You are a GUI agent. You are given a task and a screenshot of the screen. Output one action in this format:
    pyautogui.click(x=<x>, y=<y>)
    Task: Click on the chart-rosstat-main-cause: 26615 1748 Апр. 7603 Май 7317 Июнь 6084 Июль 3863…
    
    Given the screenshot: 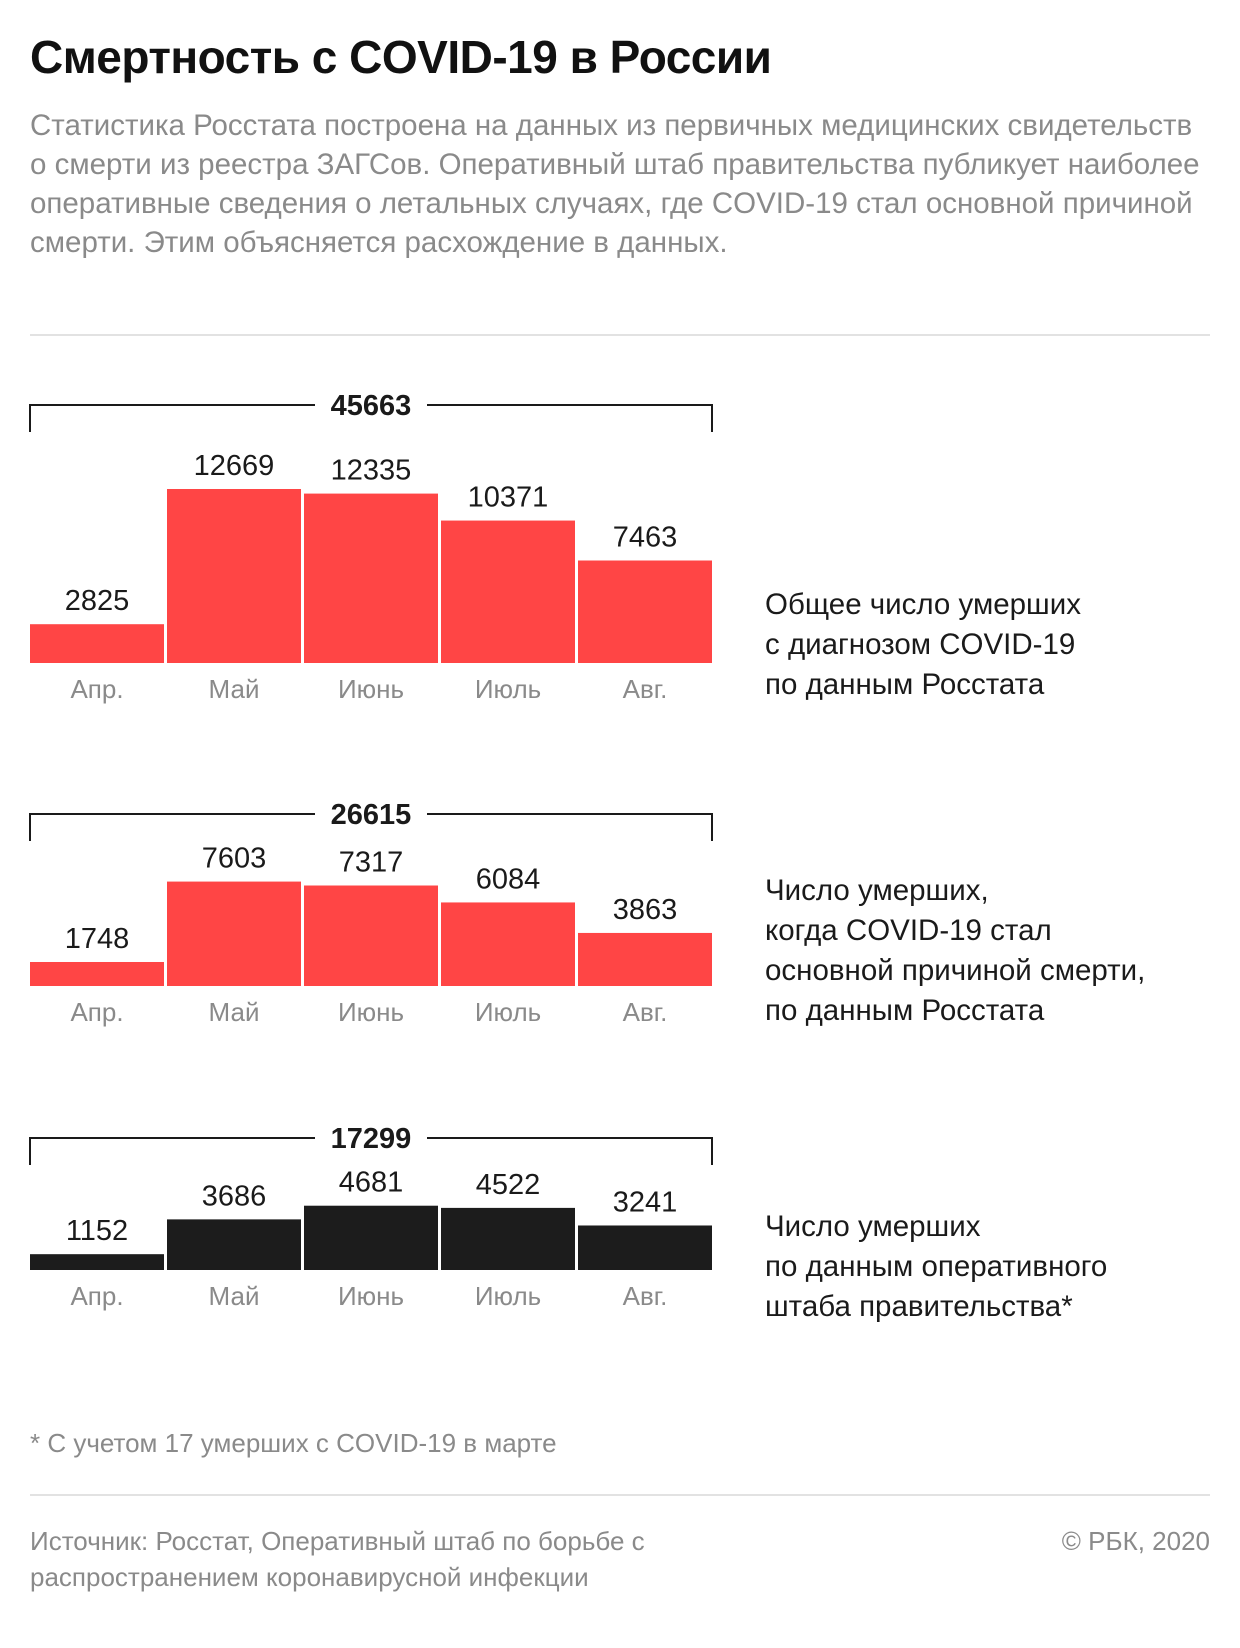 What is the action you would take?
    pyautogui.click(x=371, y=913)
    